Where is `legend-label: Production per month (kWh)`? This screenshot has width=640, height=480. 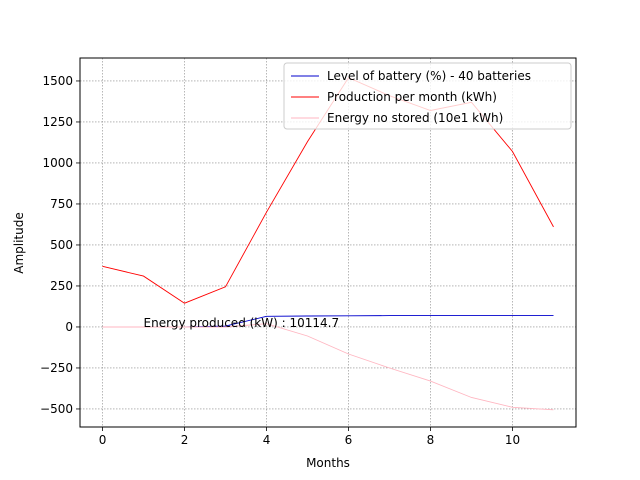 legend-label: Production per month (kWh) is located at coordinates (412, 97).